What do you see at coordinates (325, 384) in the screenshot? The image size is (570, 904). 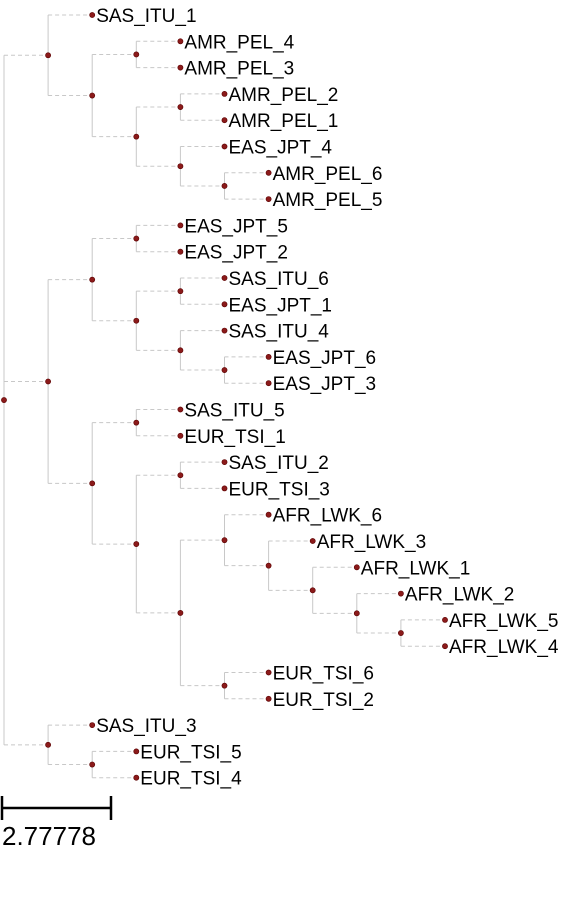 I see `leaf-label: EAS_JPT_3` at bounding box center [325, 384].